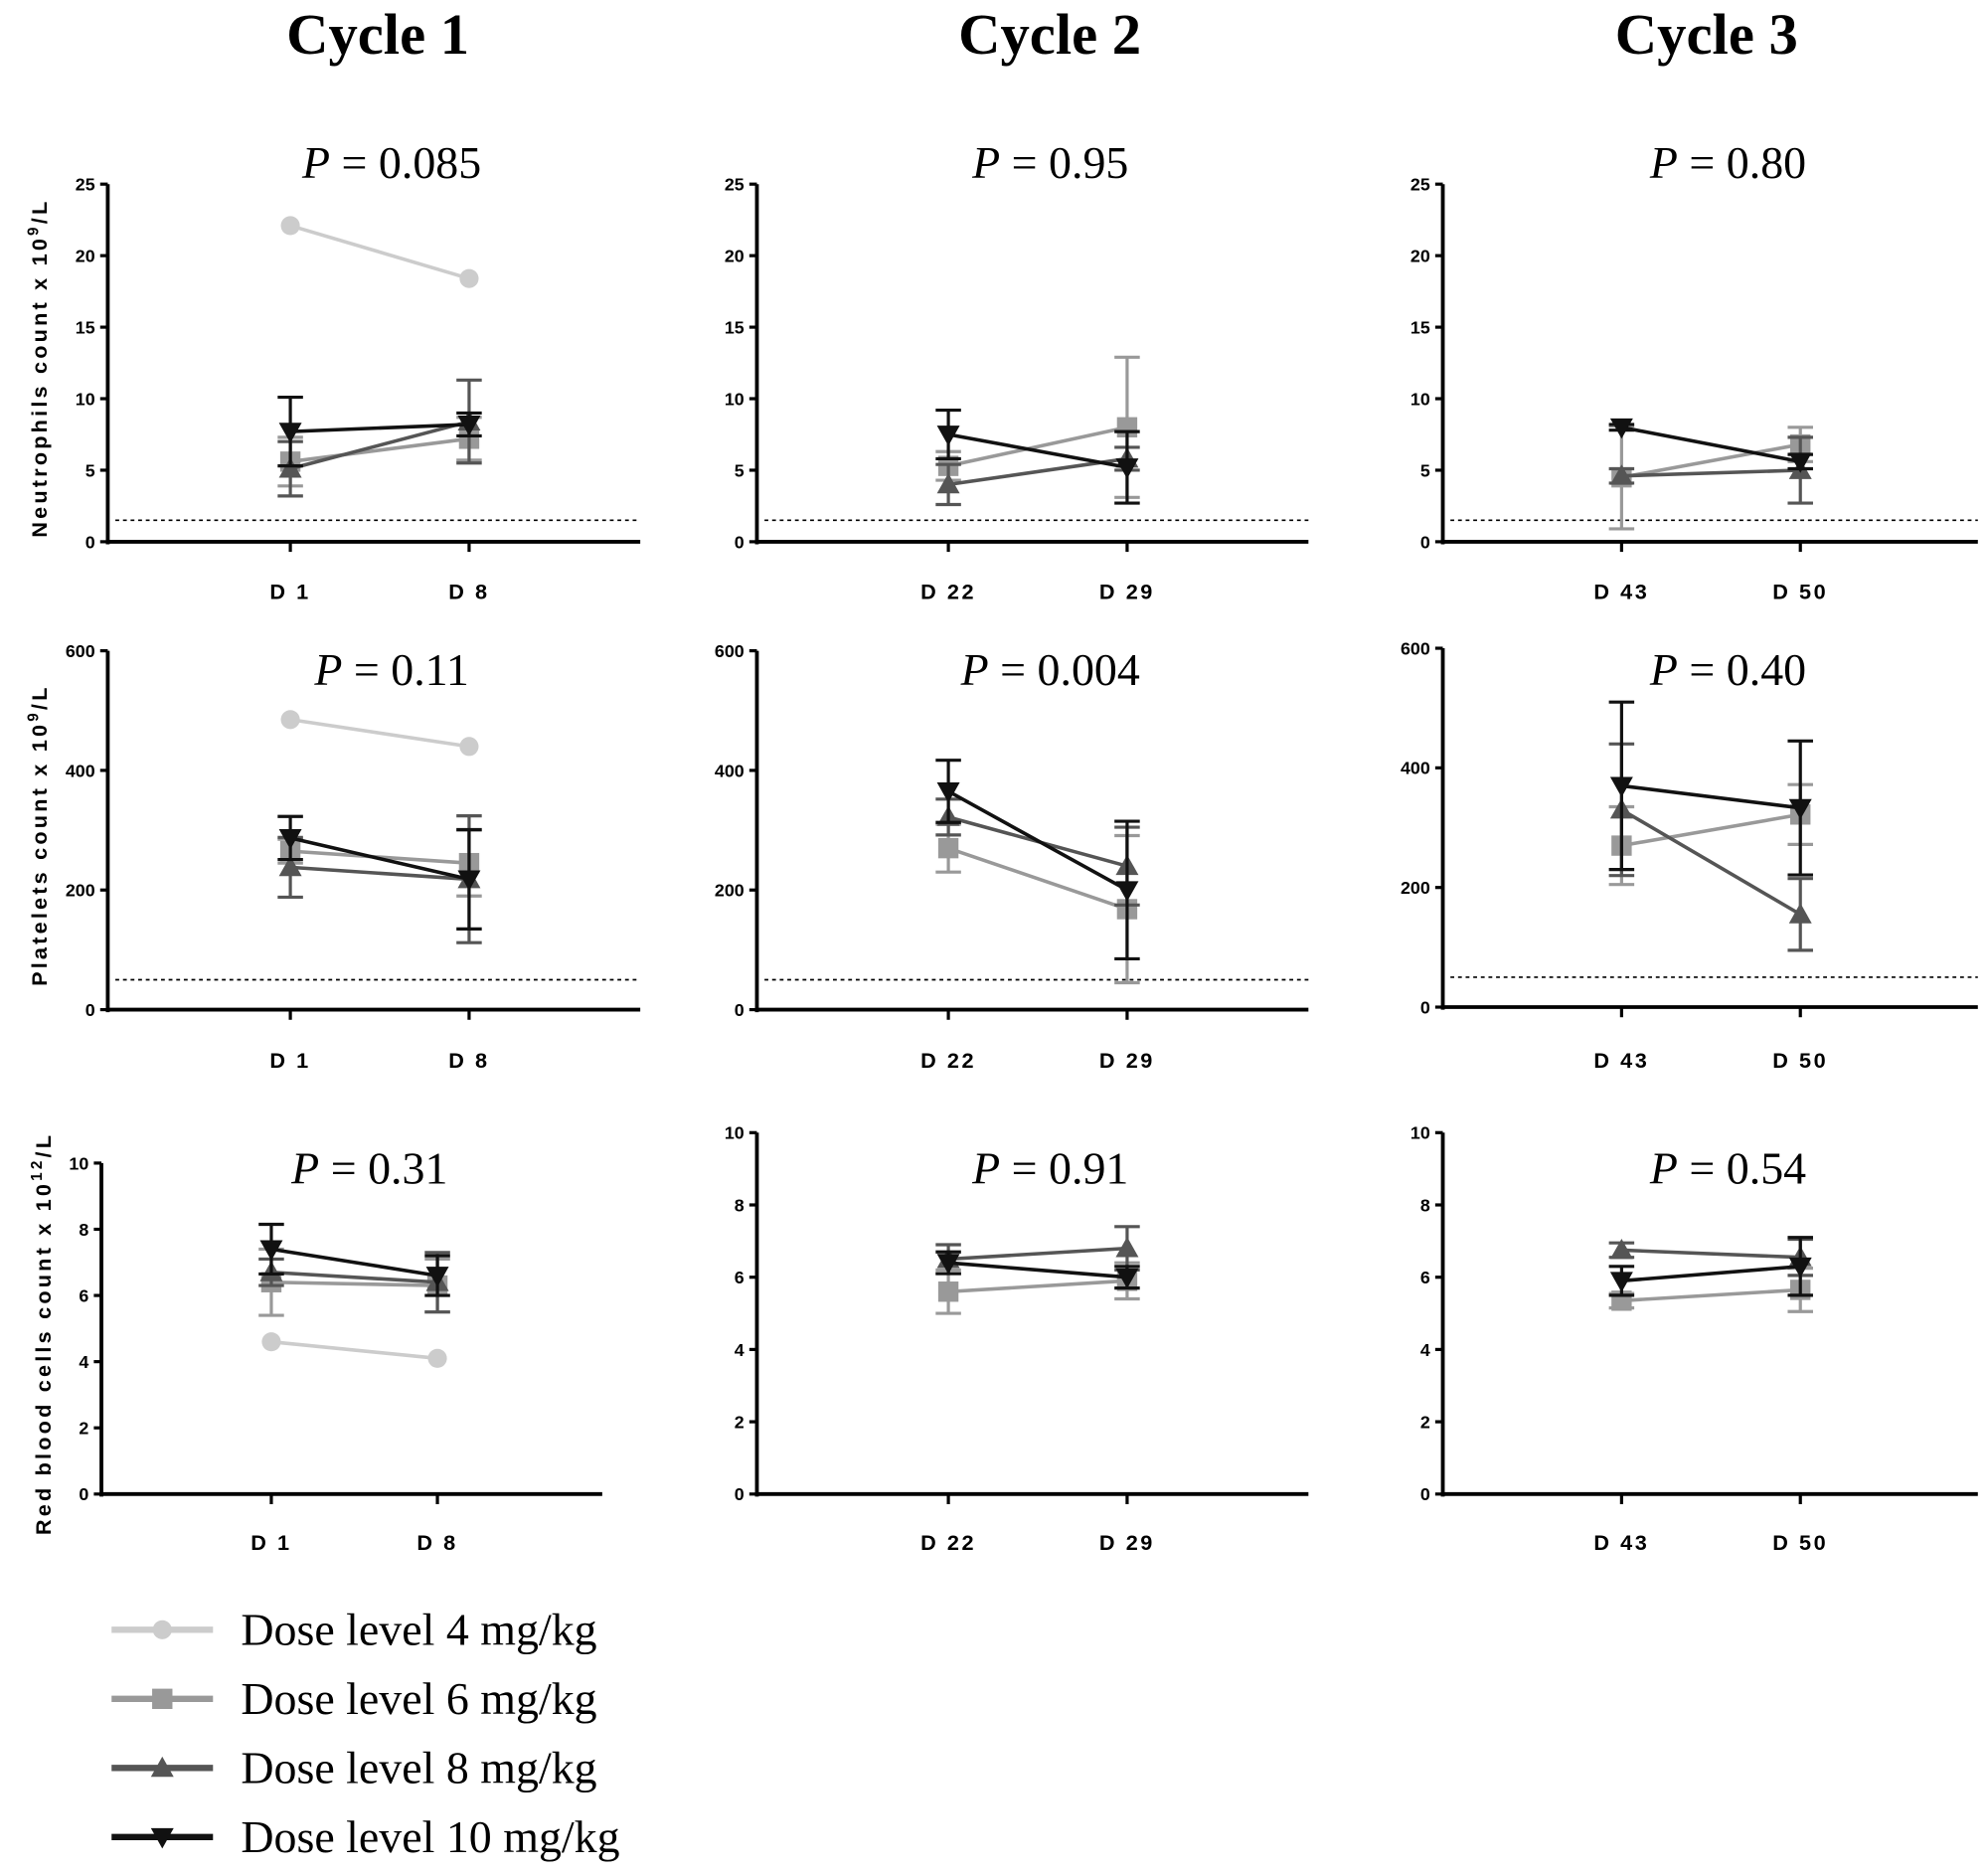 Image resolution: width=1988 pixels, height=1876 pixels. I want to click on y-tick-label: 600, so click(1415, 648).